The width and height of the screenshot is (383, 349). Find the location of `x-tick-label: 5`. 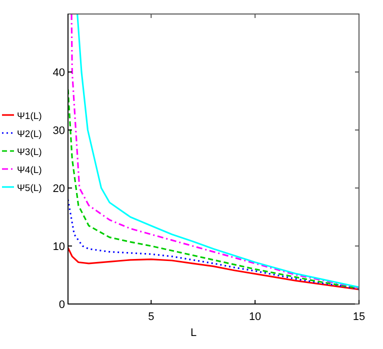

x-tick-label: 5 is located at coordinates (151, 317).